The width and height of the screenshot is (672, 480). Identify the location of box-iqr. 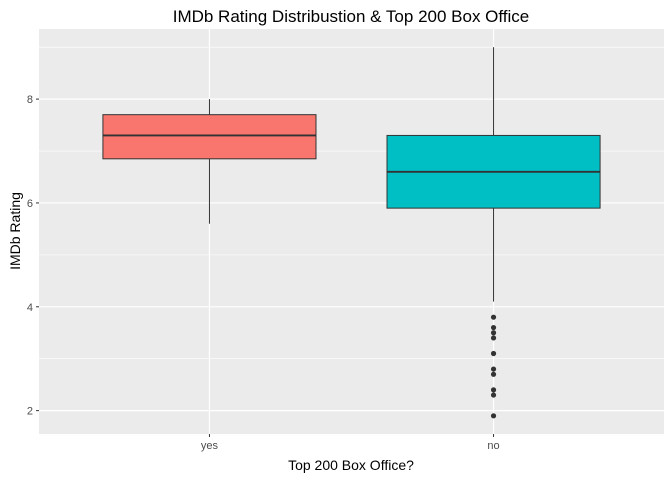
(209, 137).